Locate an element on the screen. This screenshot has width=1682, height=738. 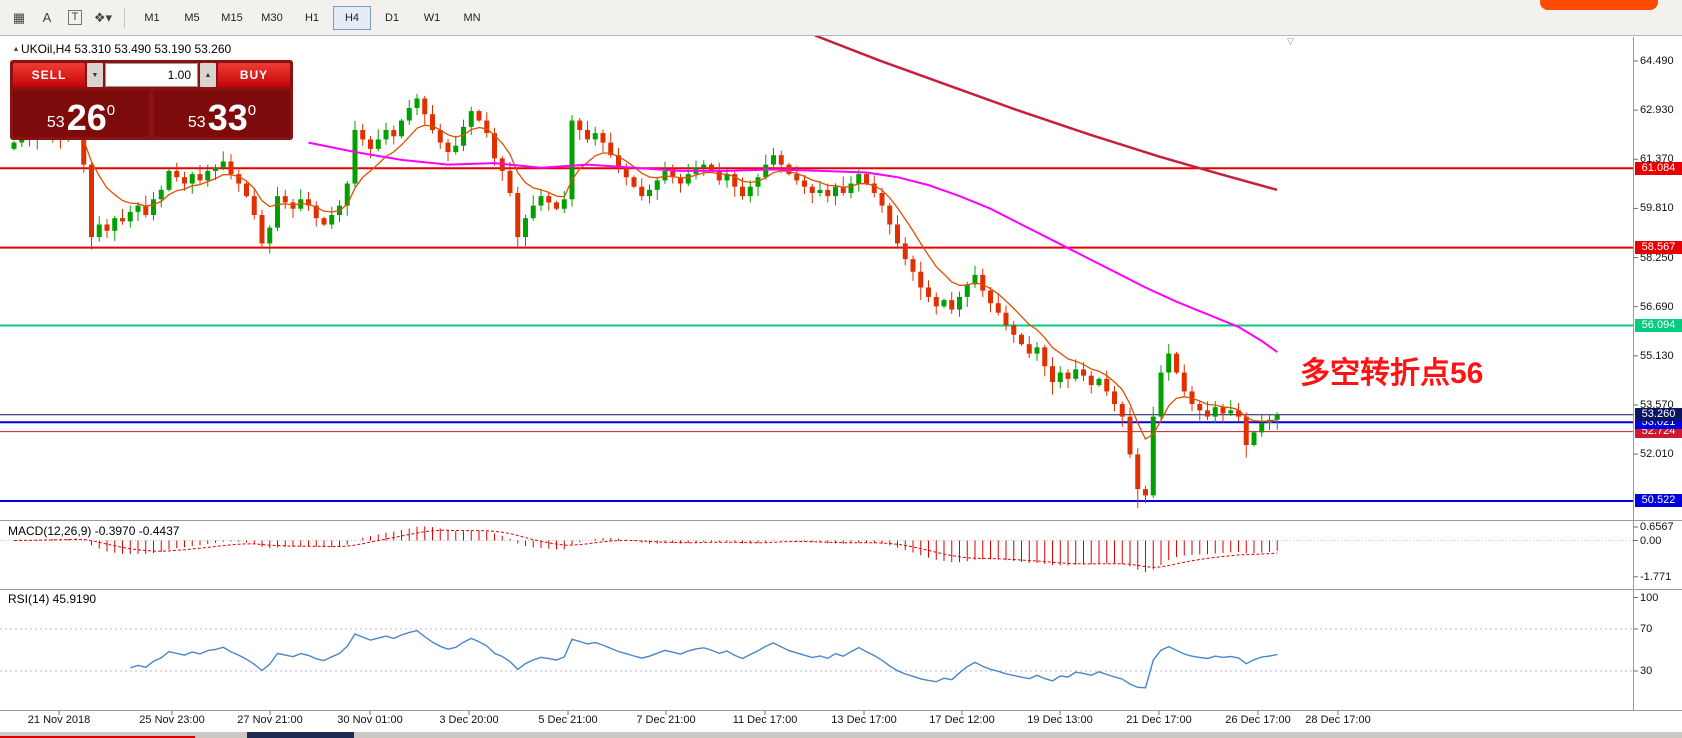
sell-price-sup: 0 is located at coordinates (111, 110).